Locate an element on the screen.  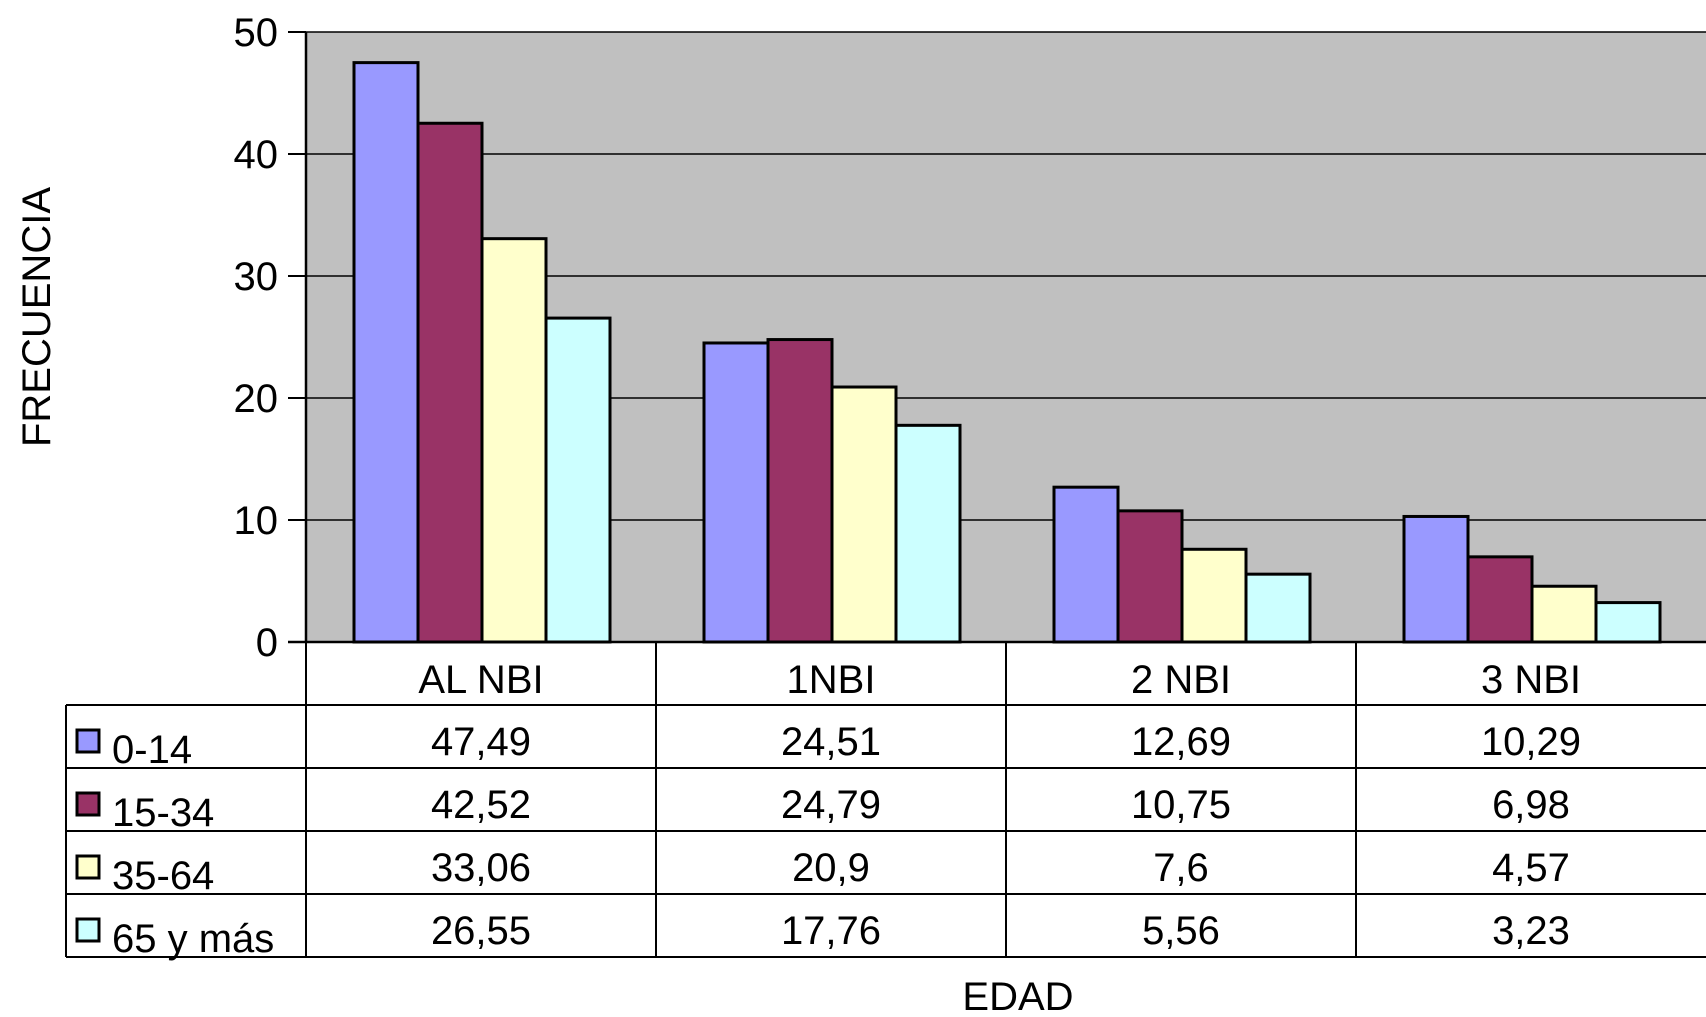
table-cell-value: 4,57 is located at coordinates (1531, 868).